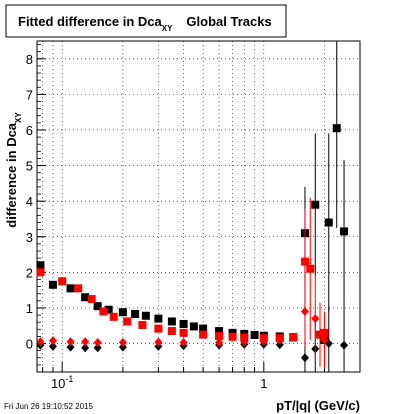  I want to click on footer-timestamp: Fri Jun 26 19:10:52 2015, so click(49, 406).